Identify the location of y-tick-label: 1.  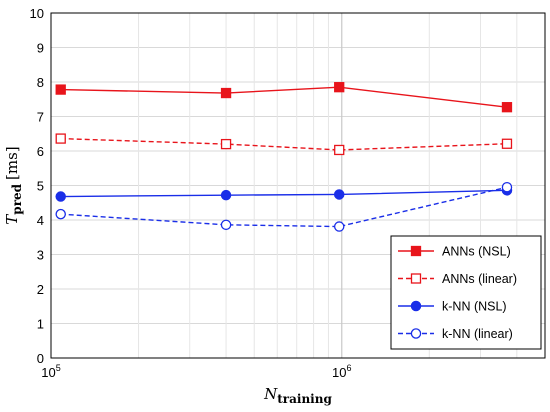
(40, 324).